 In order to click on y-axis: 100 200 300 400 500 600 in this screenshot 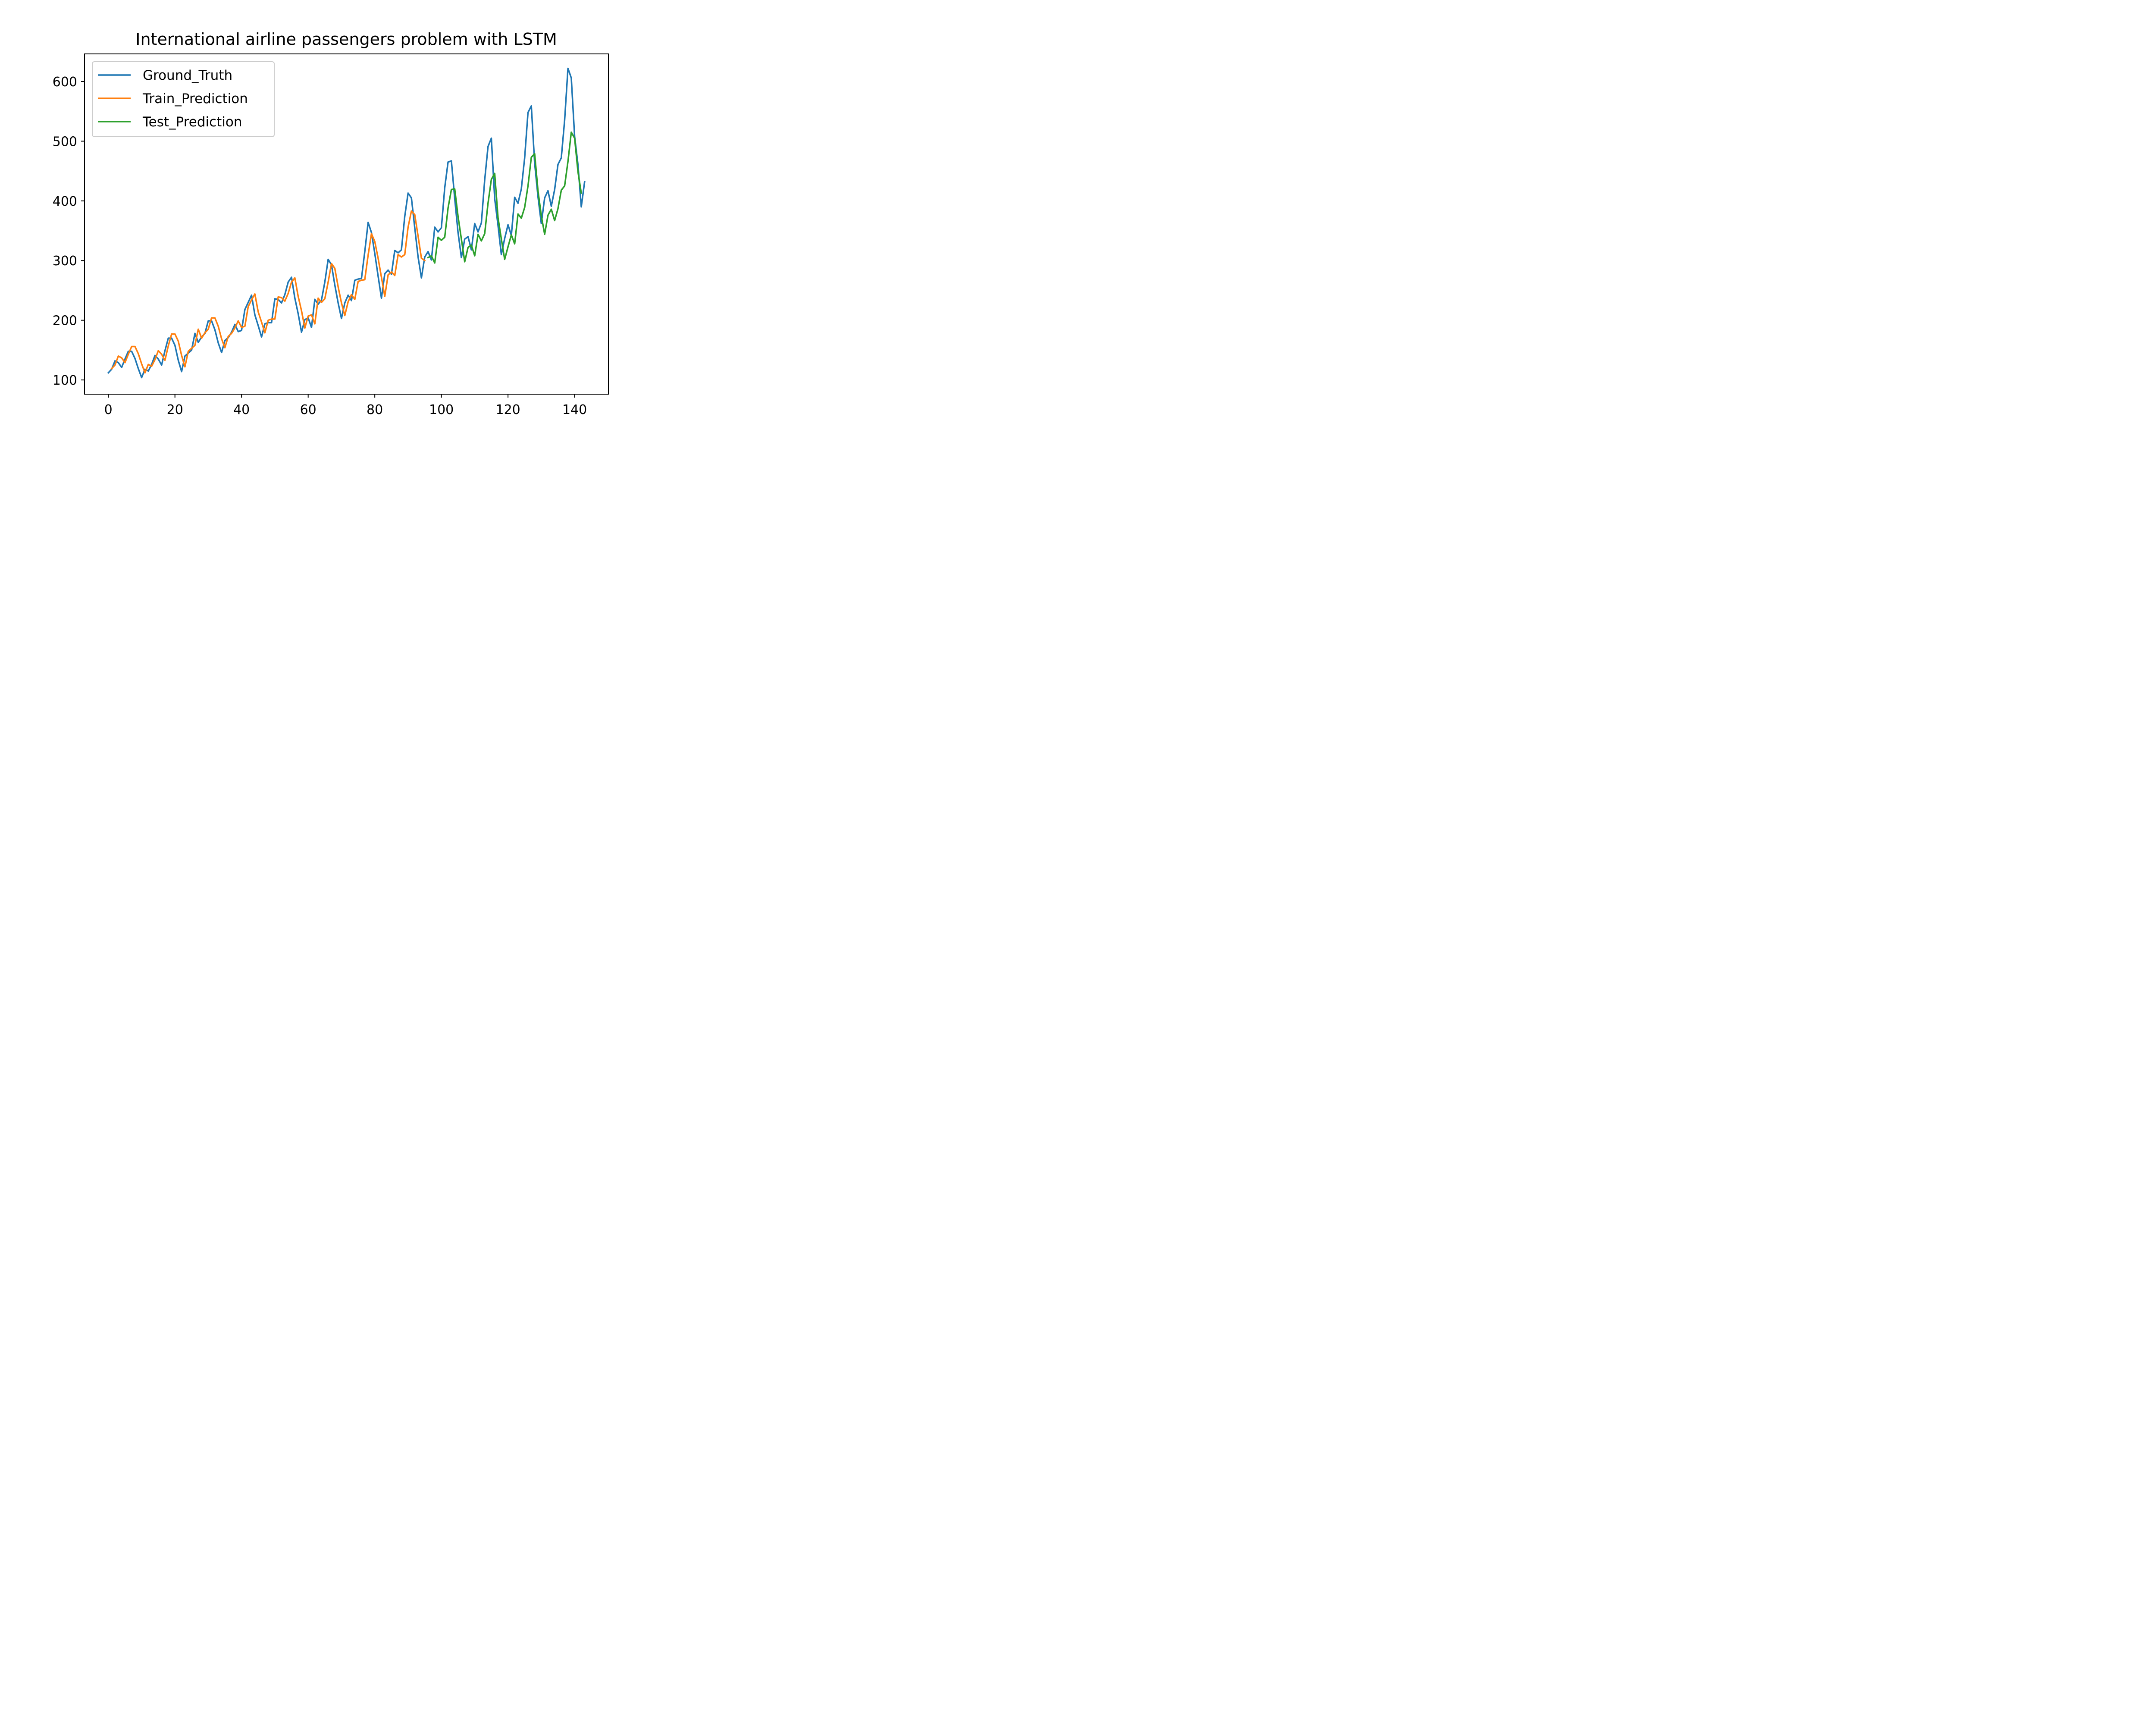, I will do `click(69, 232)`.